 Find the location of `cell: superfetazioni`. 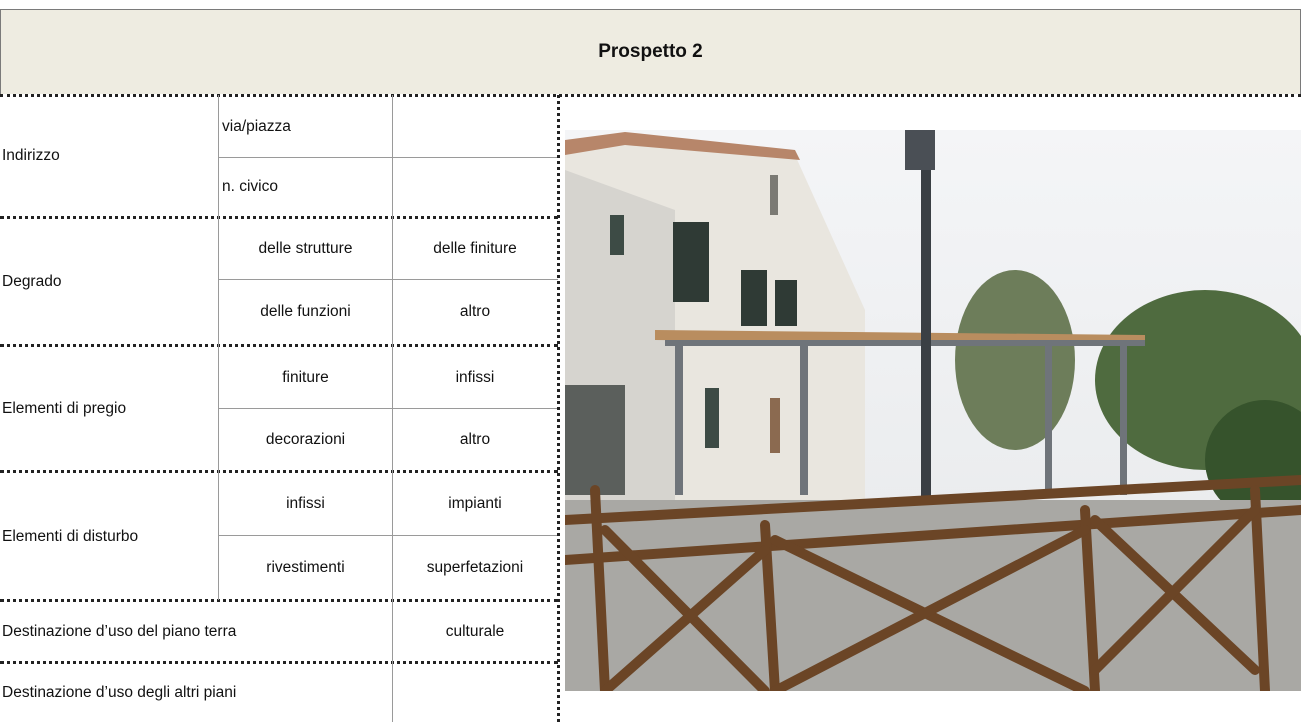

cell: superfetazioni is located at coordinates (475, 567).